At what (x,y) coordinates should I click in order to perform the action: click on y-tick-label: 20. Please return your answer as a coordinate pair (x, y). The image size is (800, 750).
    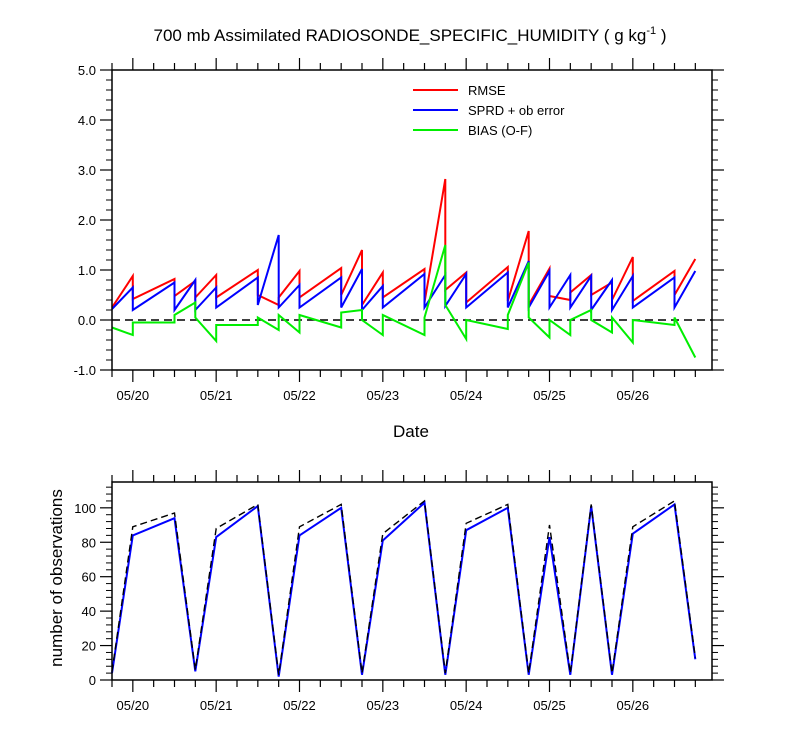
    Looking at the image, I should click on (89, 646).